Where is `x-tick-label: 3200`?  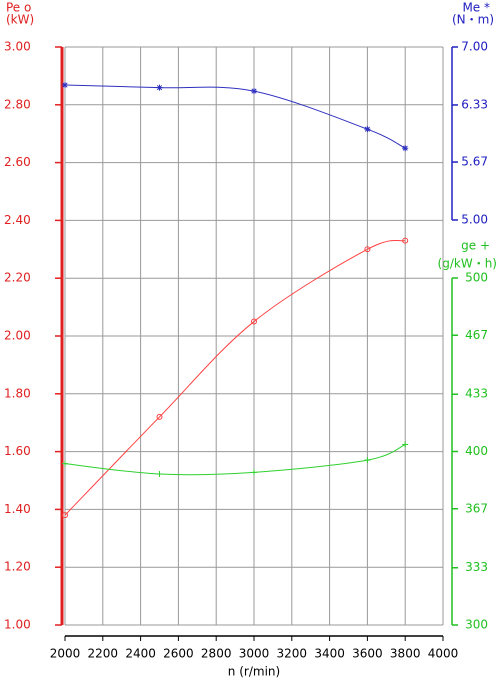
x-tick-label: 3200 is located at coordinates (292, 654).